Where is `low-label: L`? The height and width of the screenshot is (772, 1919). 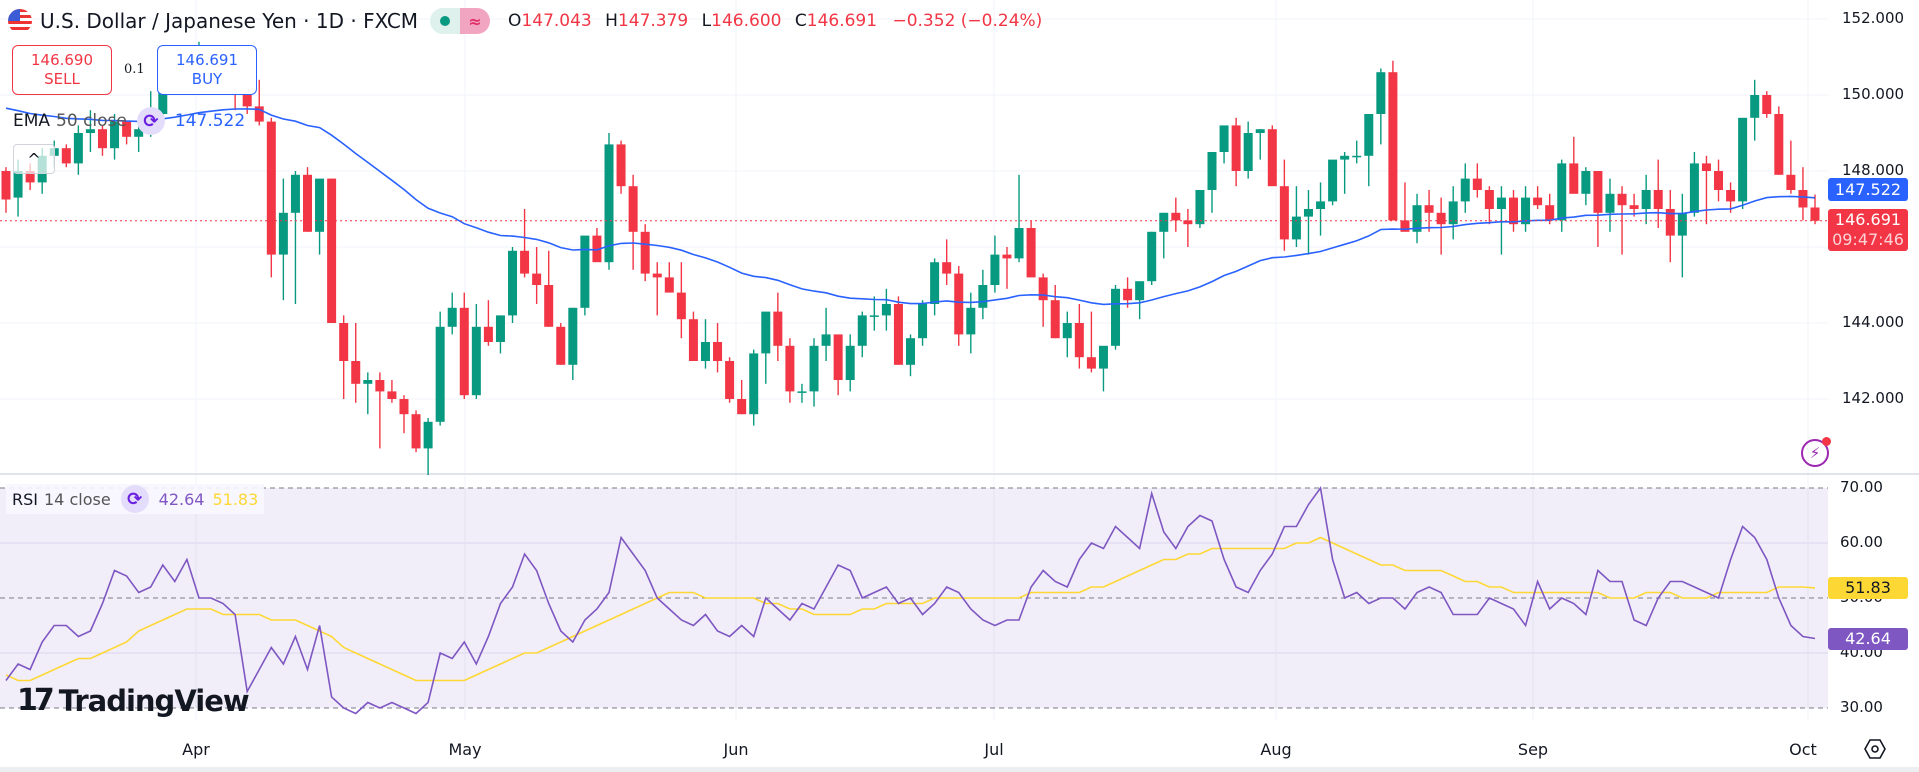 low-label: L is located at coordinates (706, 21).